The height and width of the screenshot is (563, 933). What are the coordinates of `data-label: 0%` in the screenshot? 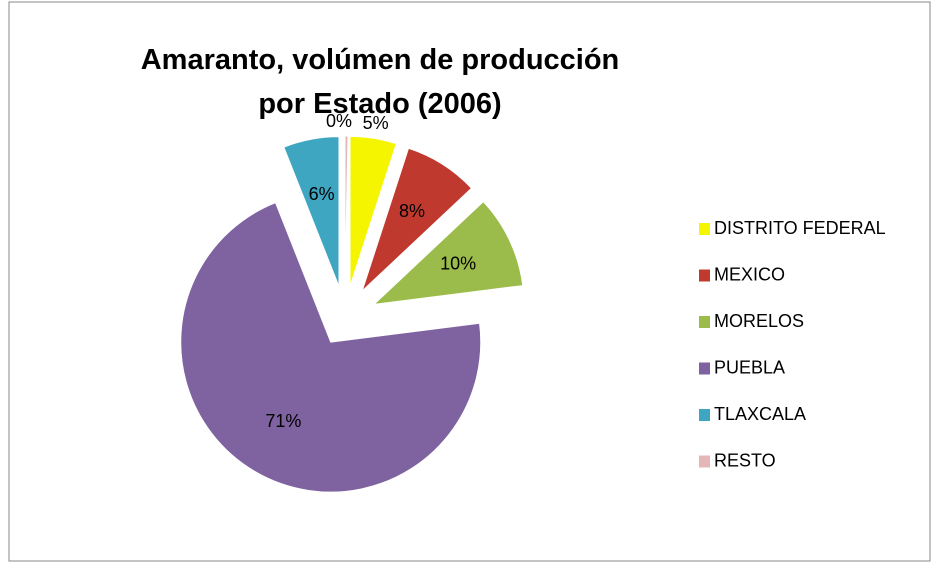 It's located at (339, 121).